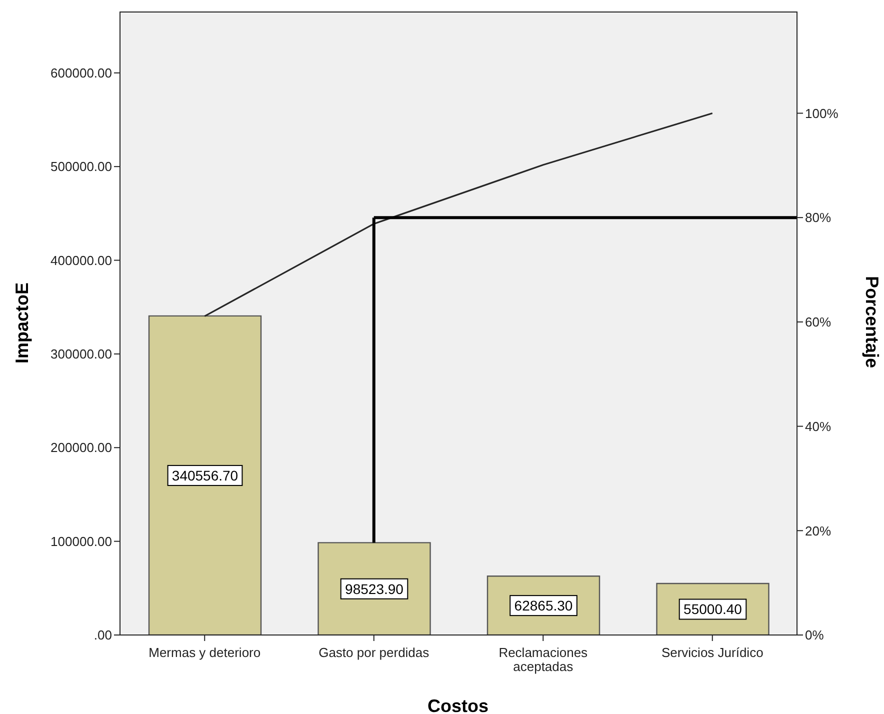 This screenshot has height=714, width=884. Describe the element at coordinates (374, 588) in the screenshot. I see `data-label: 98523.90` at that location.